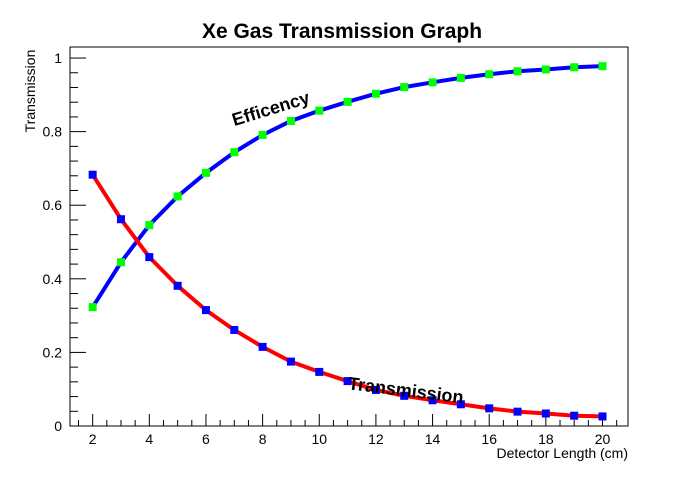 Image resolution: width=698 pixels, height=479 pixels. What do you see at coordinates (271, 108) in the screenshot?
I see `annotation-efficency: Efficency` at bounding box center [271, 108].